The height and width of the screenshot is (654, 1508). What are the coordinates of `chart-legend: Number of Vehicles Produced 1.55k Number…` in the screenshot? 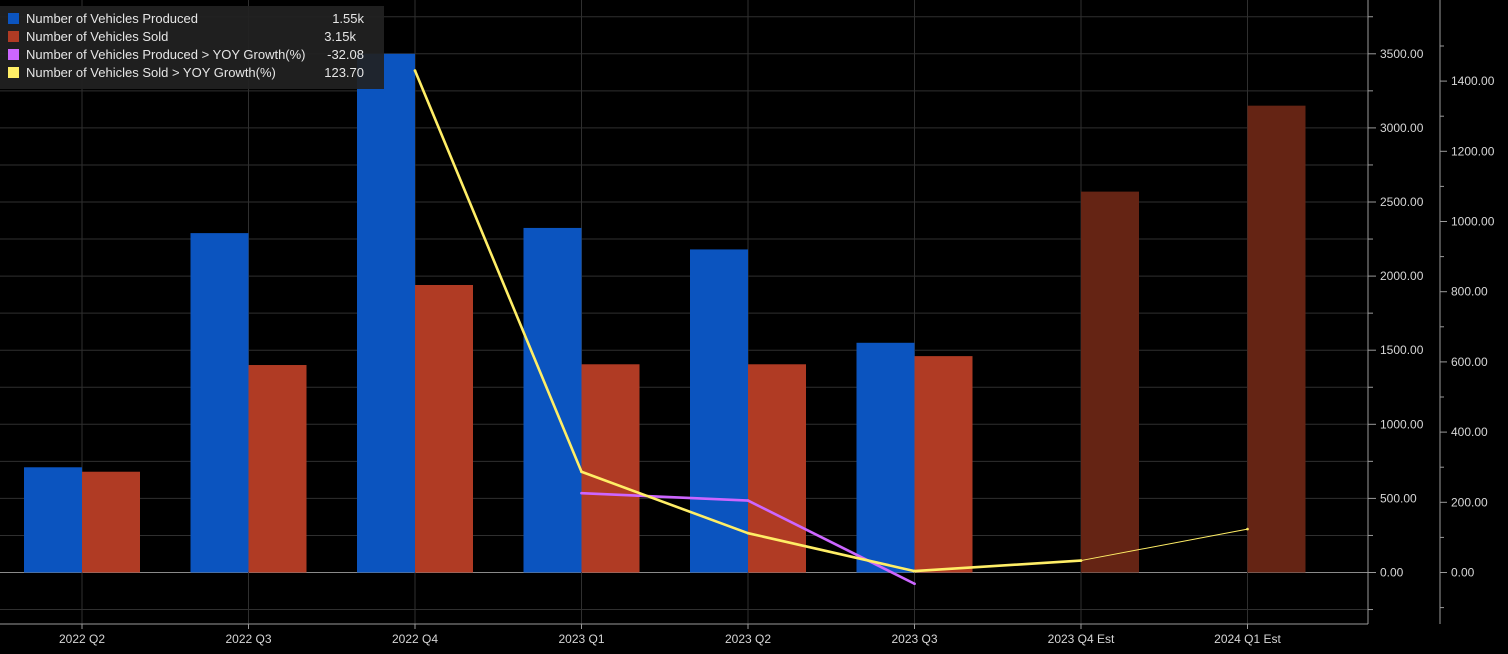 It's located at (192, 47).